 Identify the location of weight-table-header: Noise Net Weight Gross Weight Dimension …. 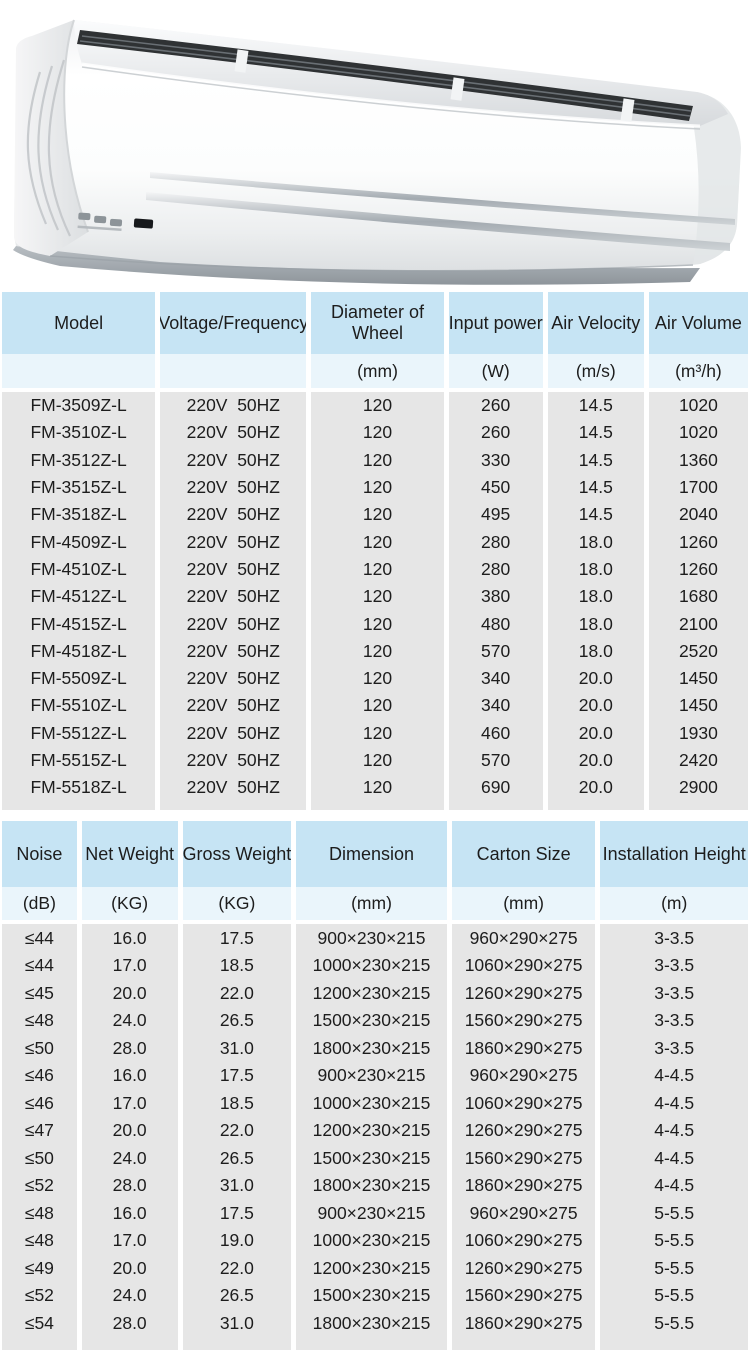
(375, 871).